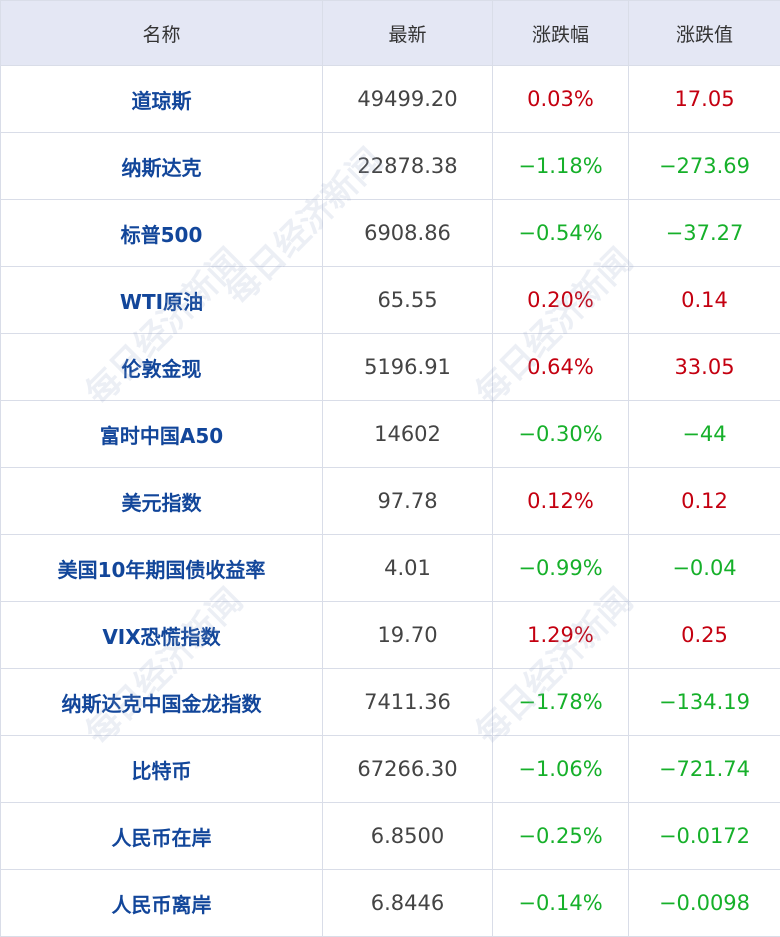 The width and height of the screenshot is (780, 937). Describe the element at coordinates (704, 903) in the screenshot. I see `cell-value: −0.0098` at that location.